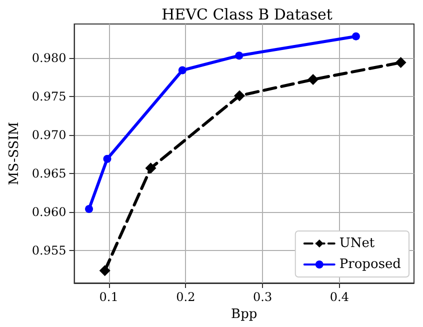 The image size is (423, 327). Describe the element at coordinates (340, 297) in the screenshot. I see `x-tick-label: 0.4` at that location.